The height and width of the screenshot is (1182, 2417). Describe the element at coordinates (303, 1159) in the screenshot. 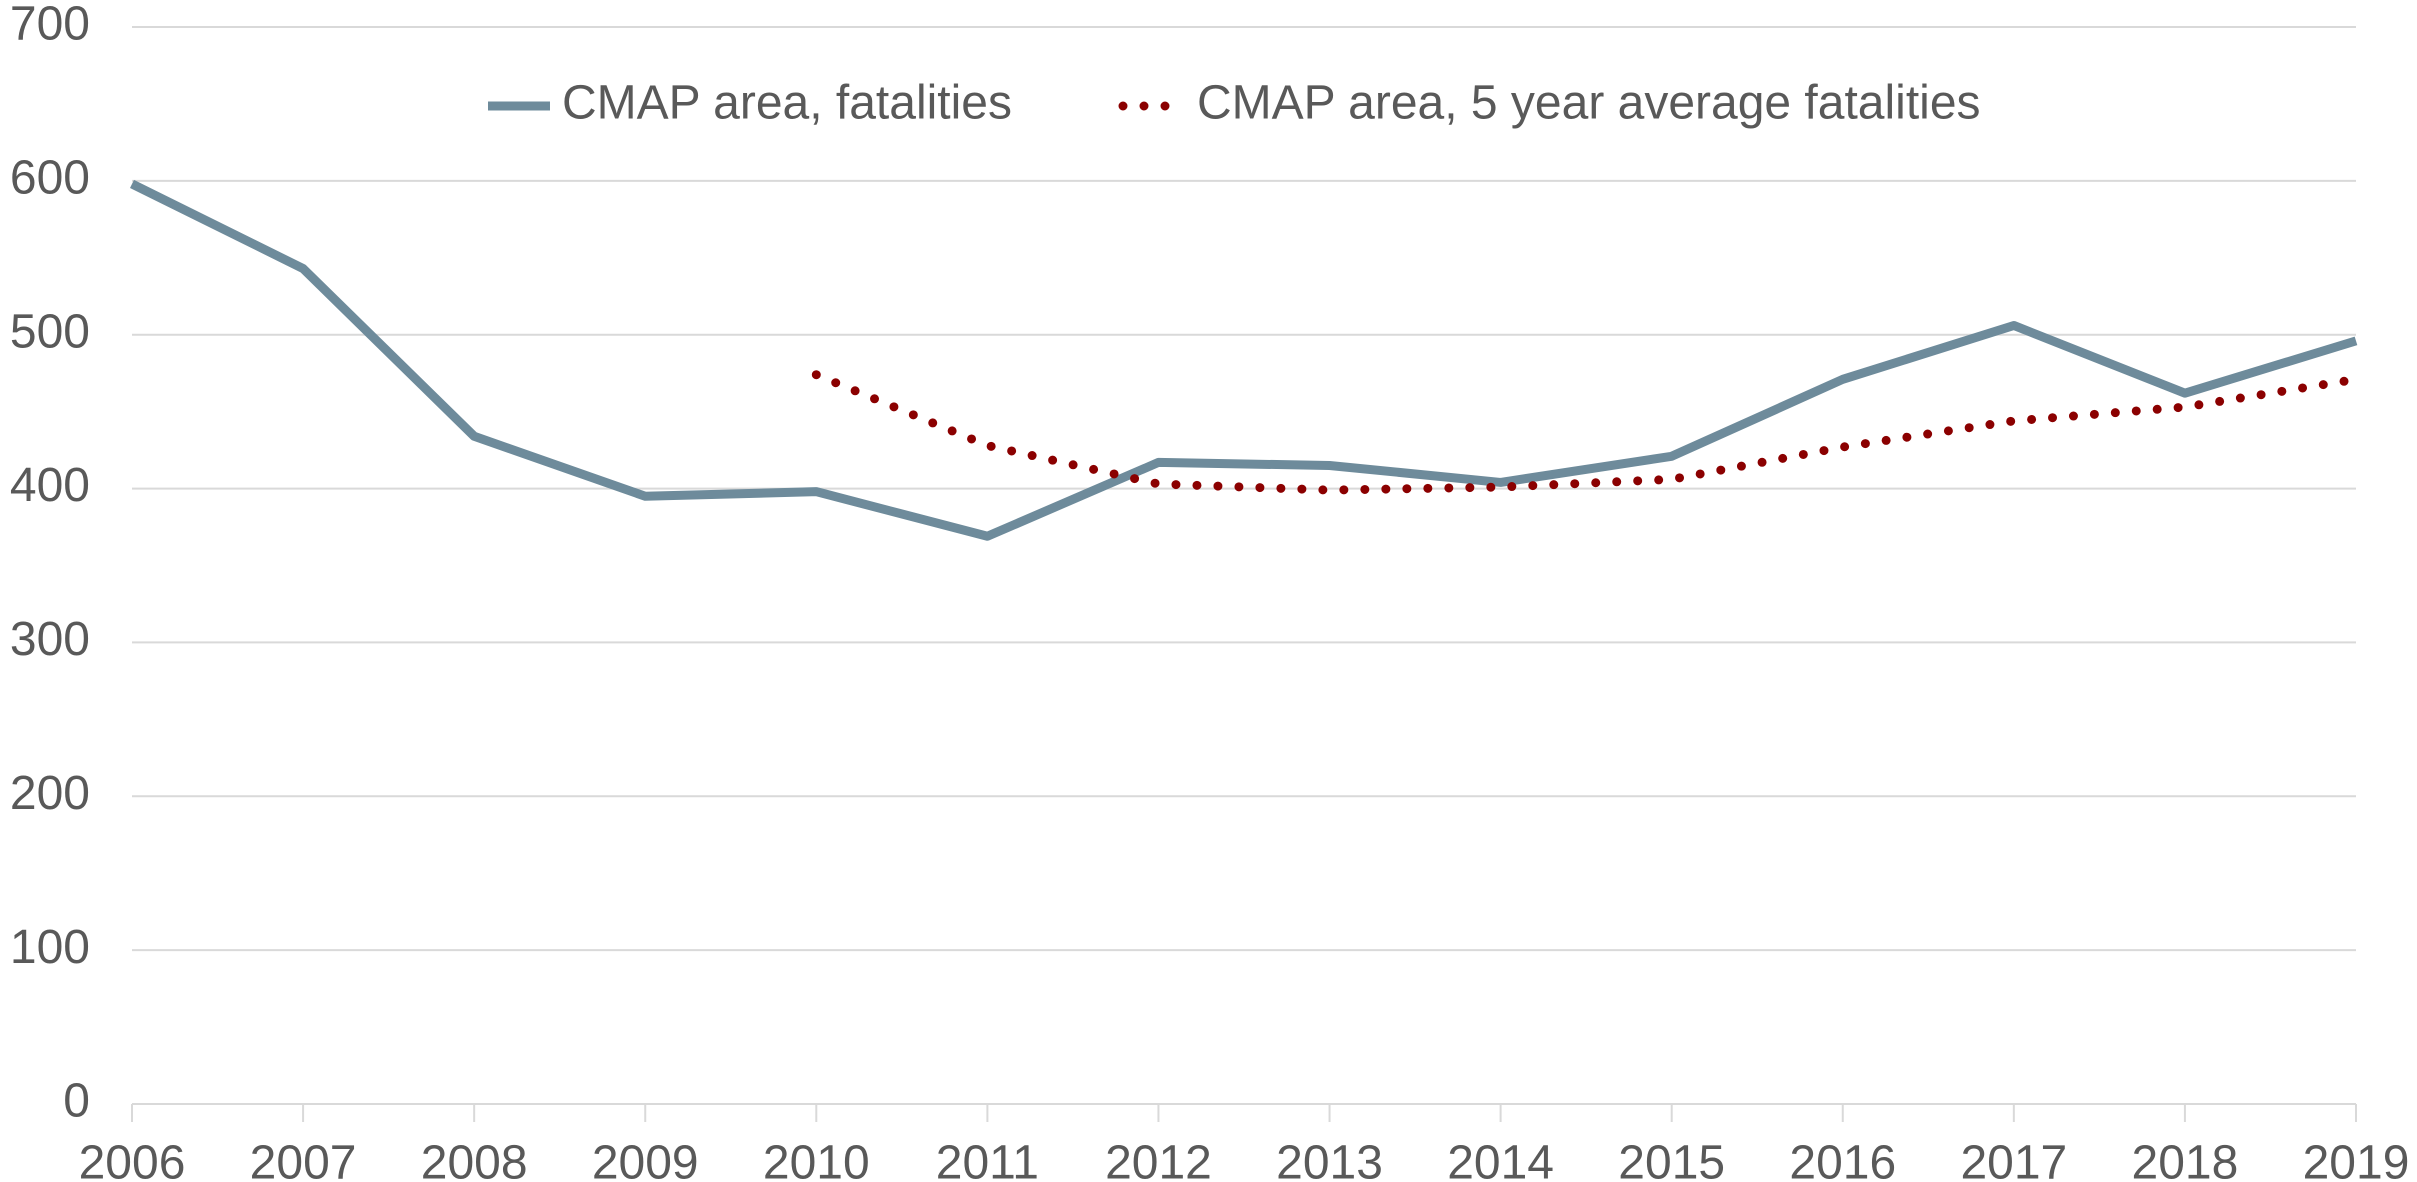

I see `x-tick-label: 2007` at that location.